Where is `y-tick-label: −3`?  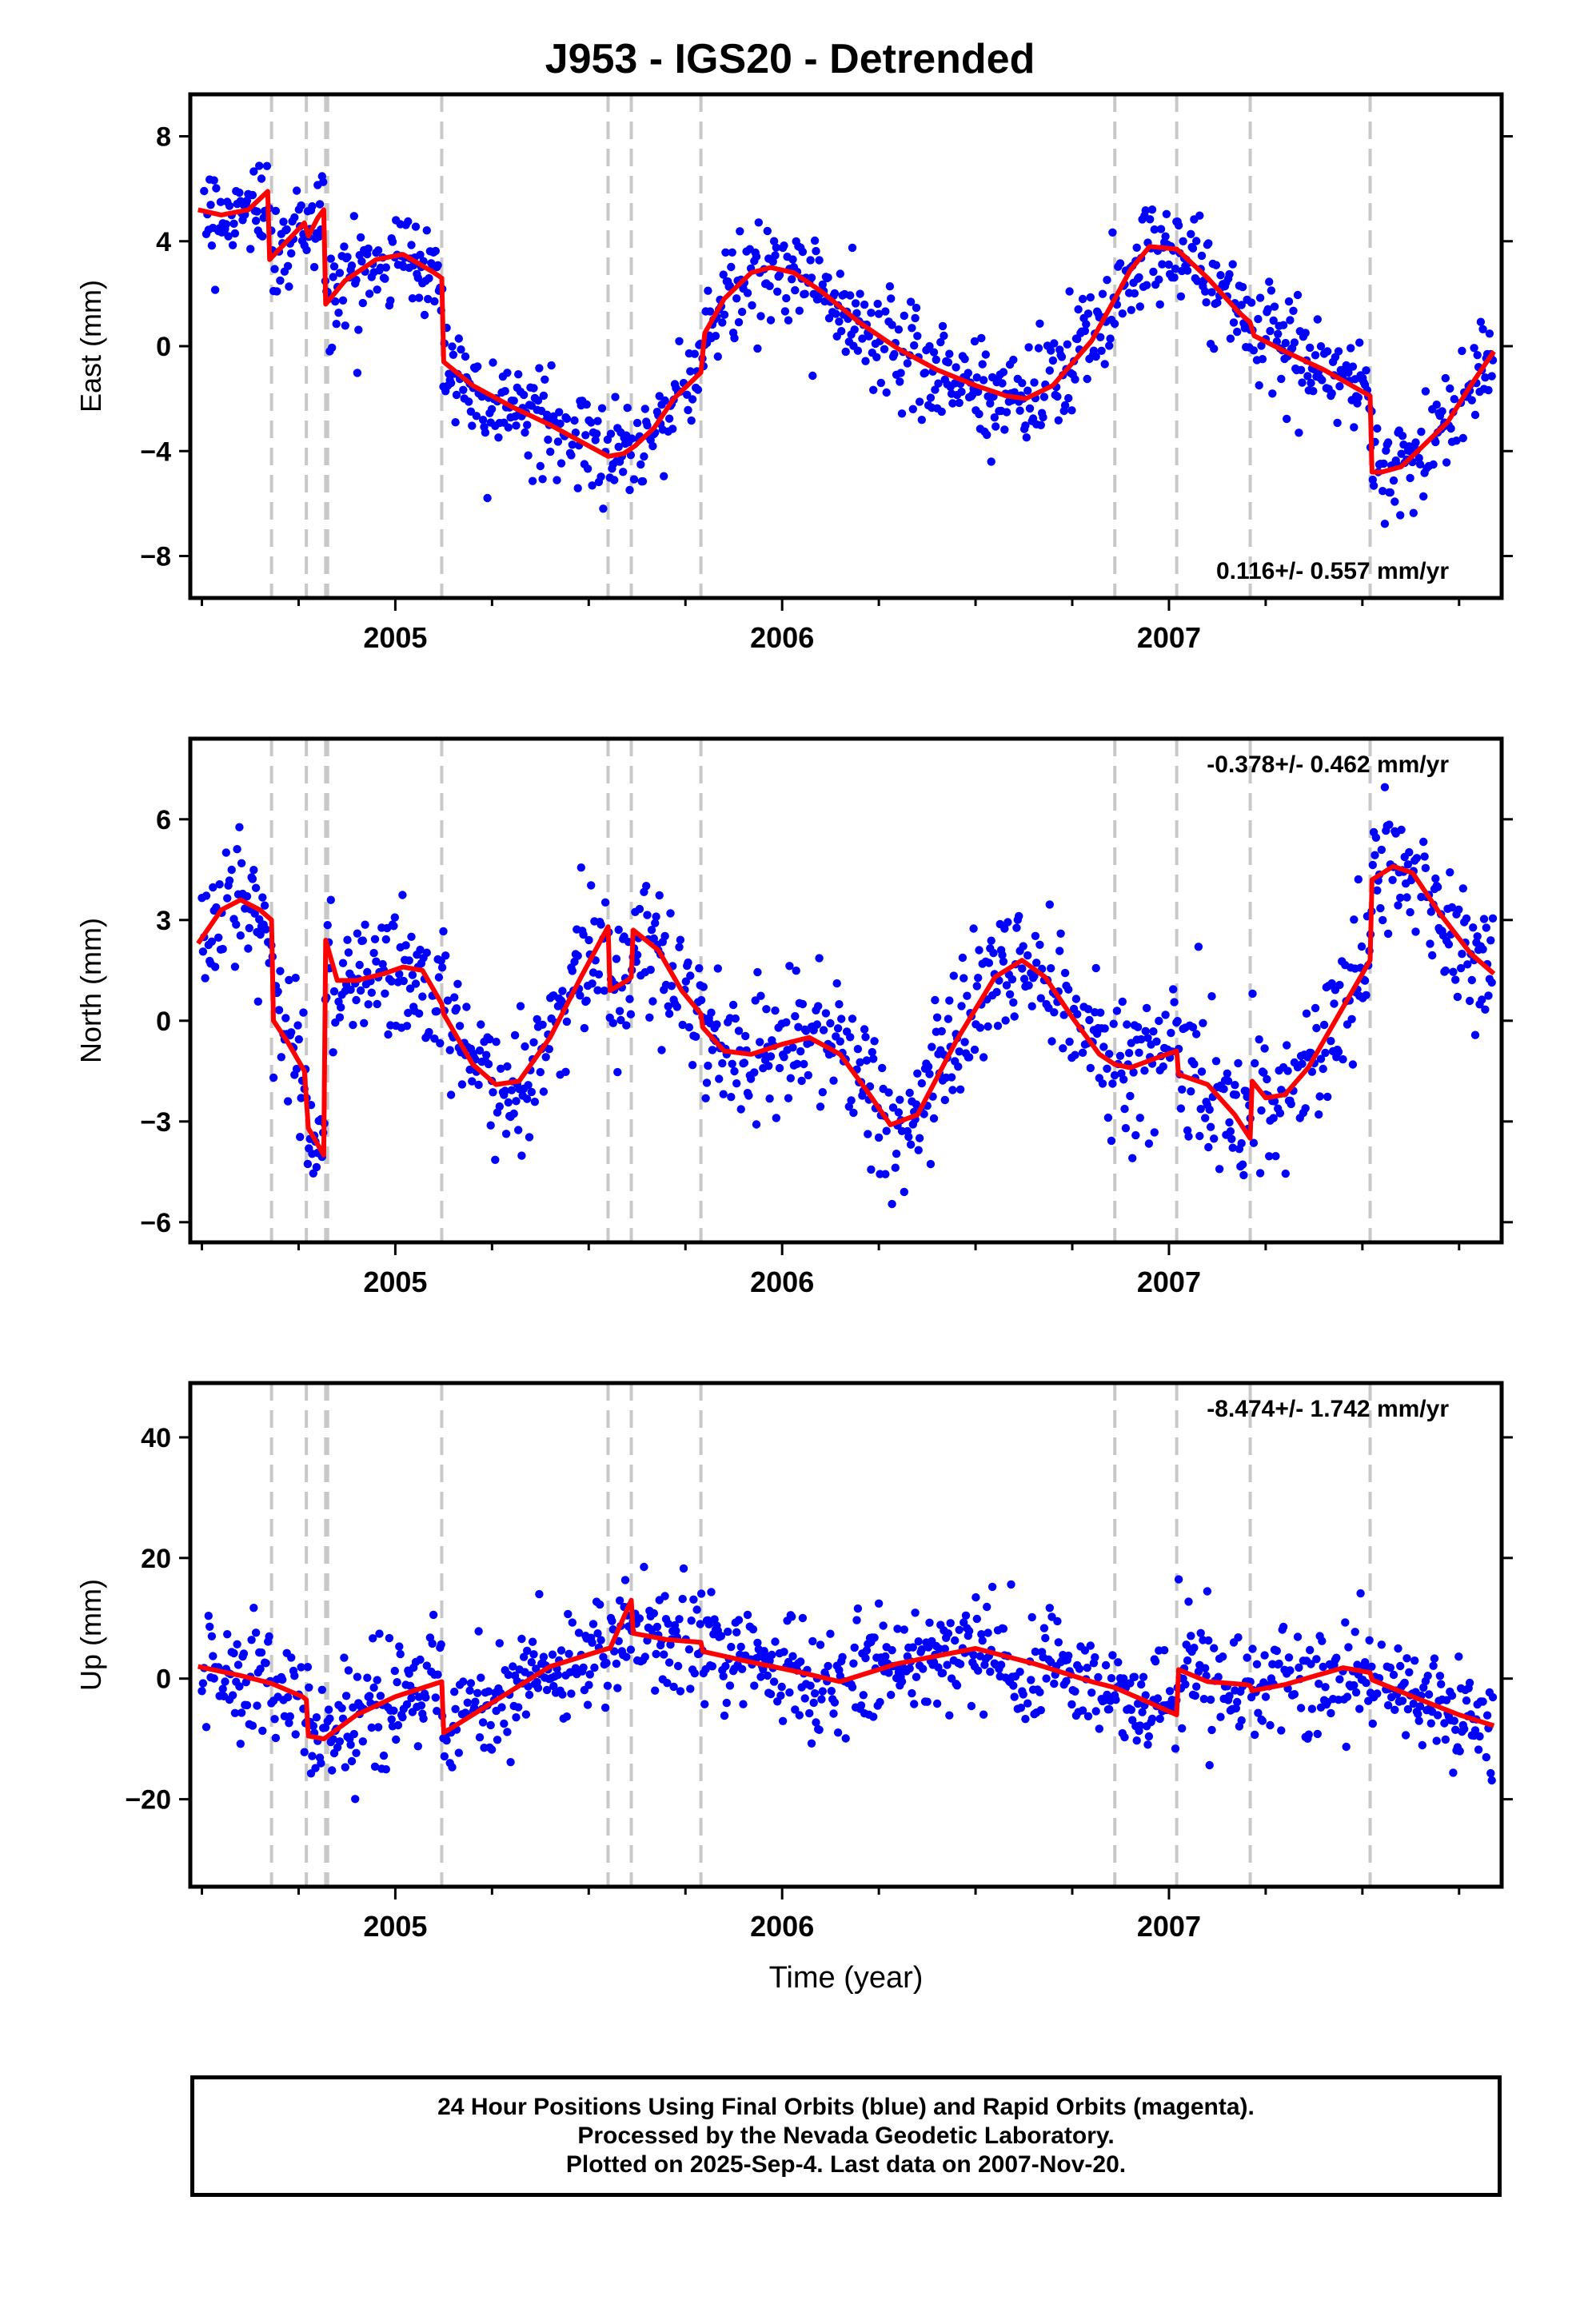
y-tick-label: −3 is located at coordinates (155, 1122).